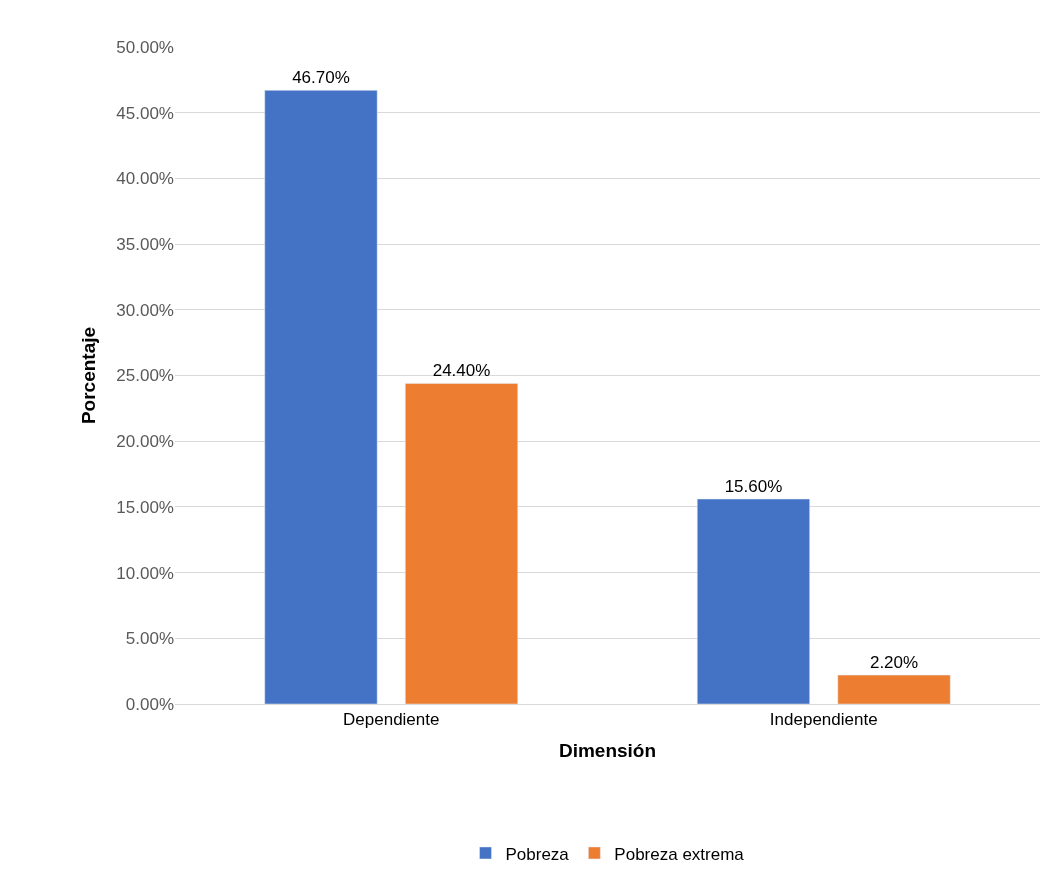 This screenshot has height=884, width=1053. Describe the element at coordinates (145, 442) in the screenshot. I see `y-tick-label: 20.00%` at that location.